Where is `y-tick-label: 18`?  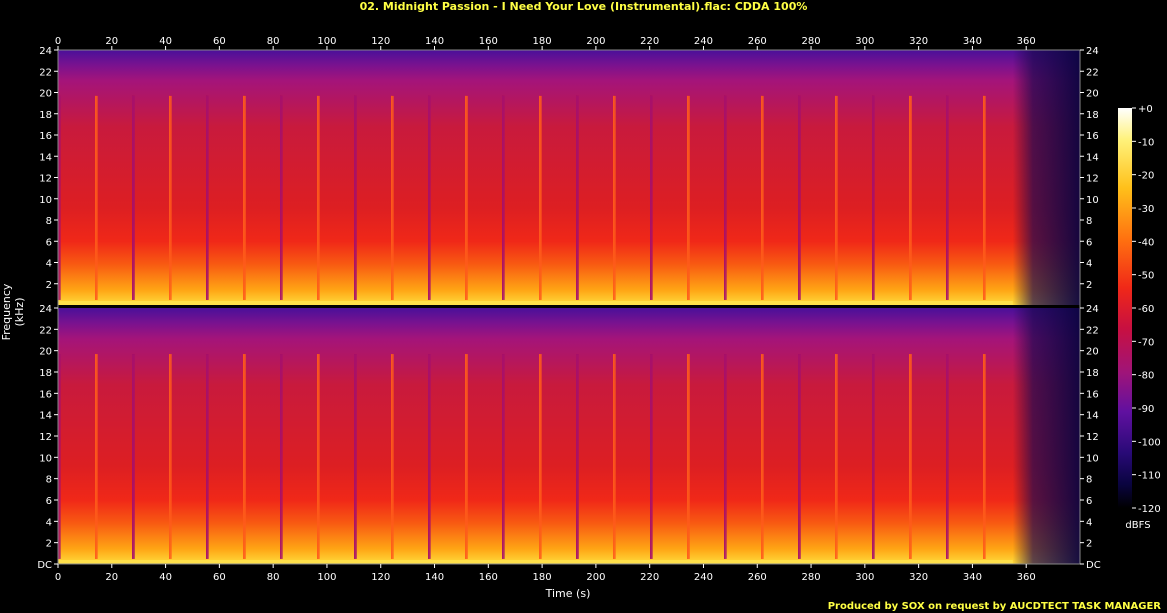 y-tick-label: 18 is located at coordinates (1092, 115).